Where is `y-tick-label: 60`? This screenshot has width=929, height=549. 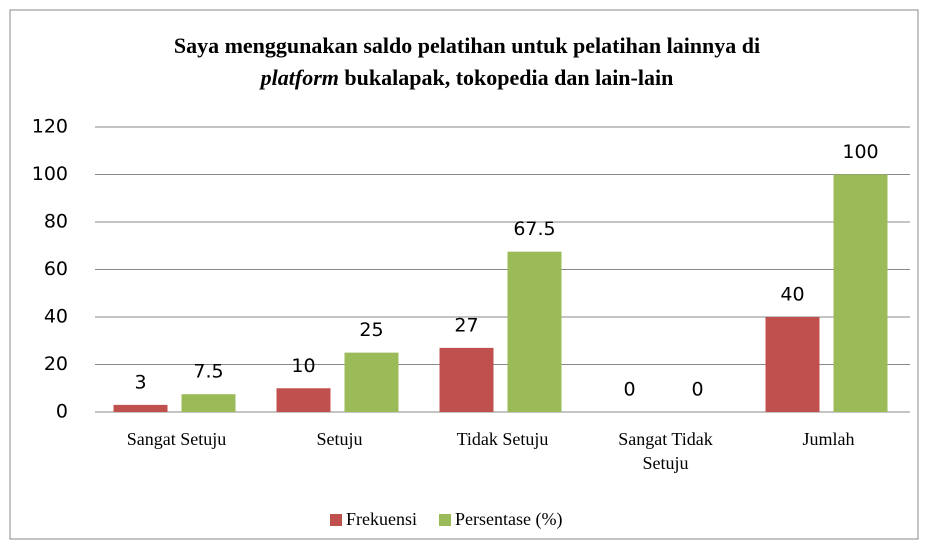
y-tick-label: 60 is located at coordinates (56, 269).